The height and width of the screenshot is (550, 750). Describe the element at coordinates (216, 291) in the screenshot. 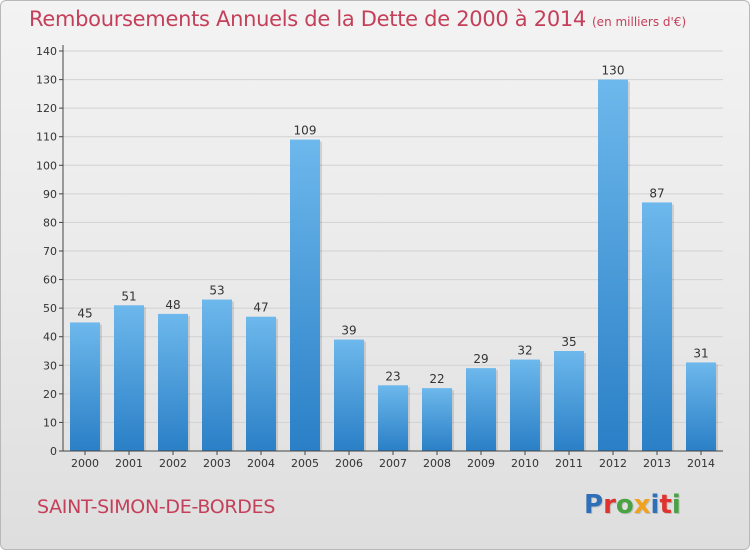

I see `data-label: 53` at that location.